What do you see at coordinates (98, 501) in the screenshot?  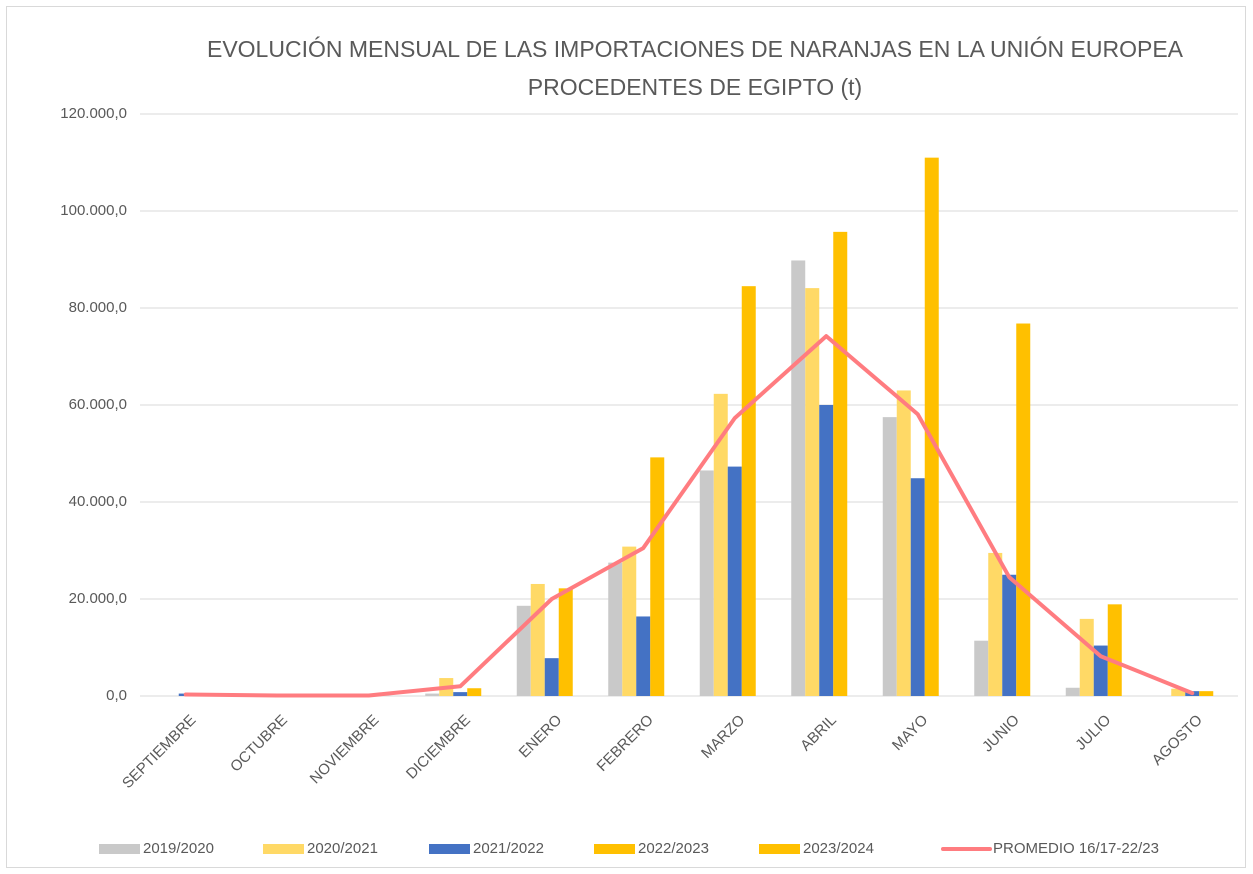 I see `y-tick-label: 40.000,0` at bounding box center [98, 501].